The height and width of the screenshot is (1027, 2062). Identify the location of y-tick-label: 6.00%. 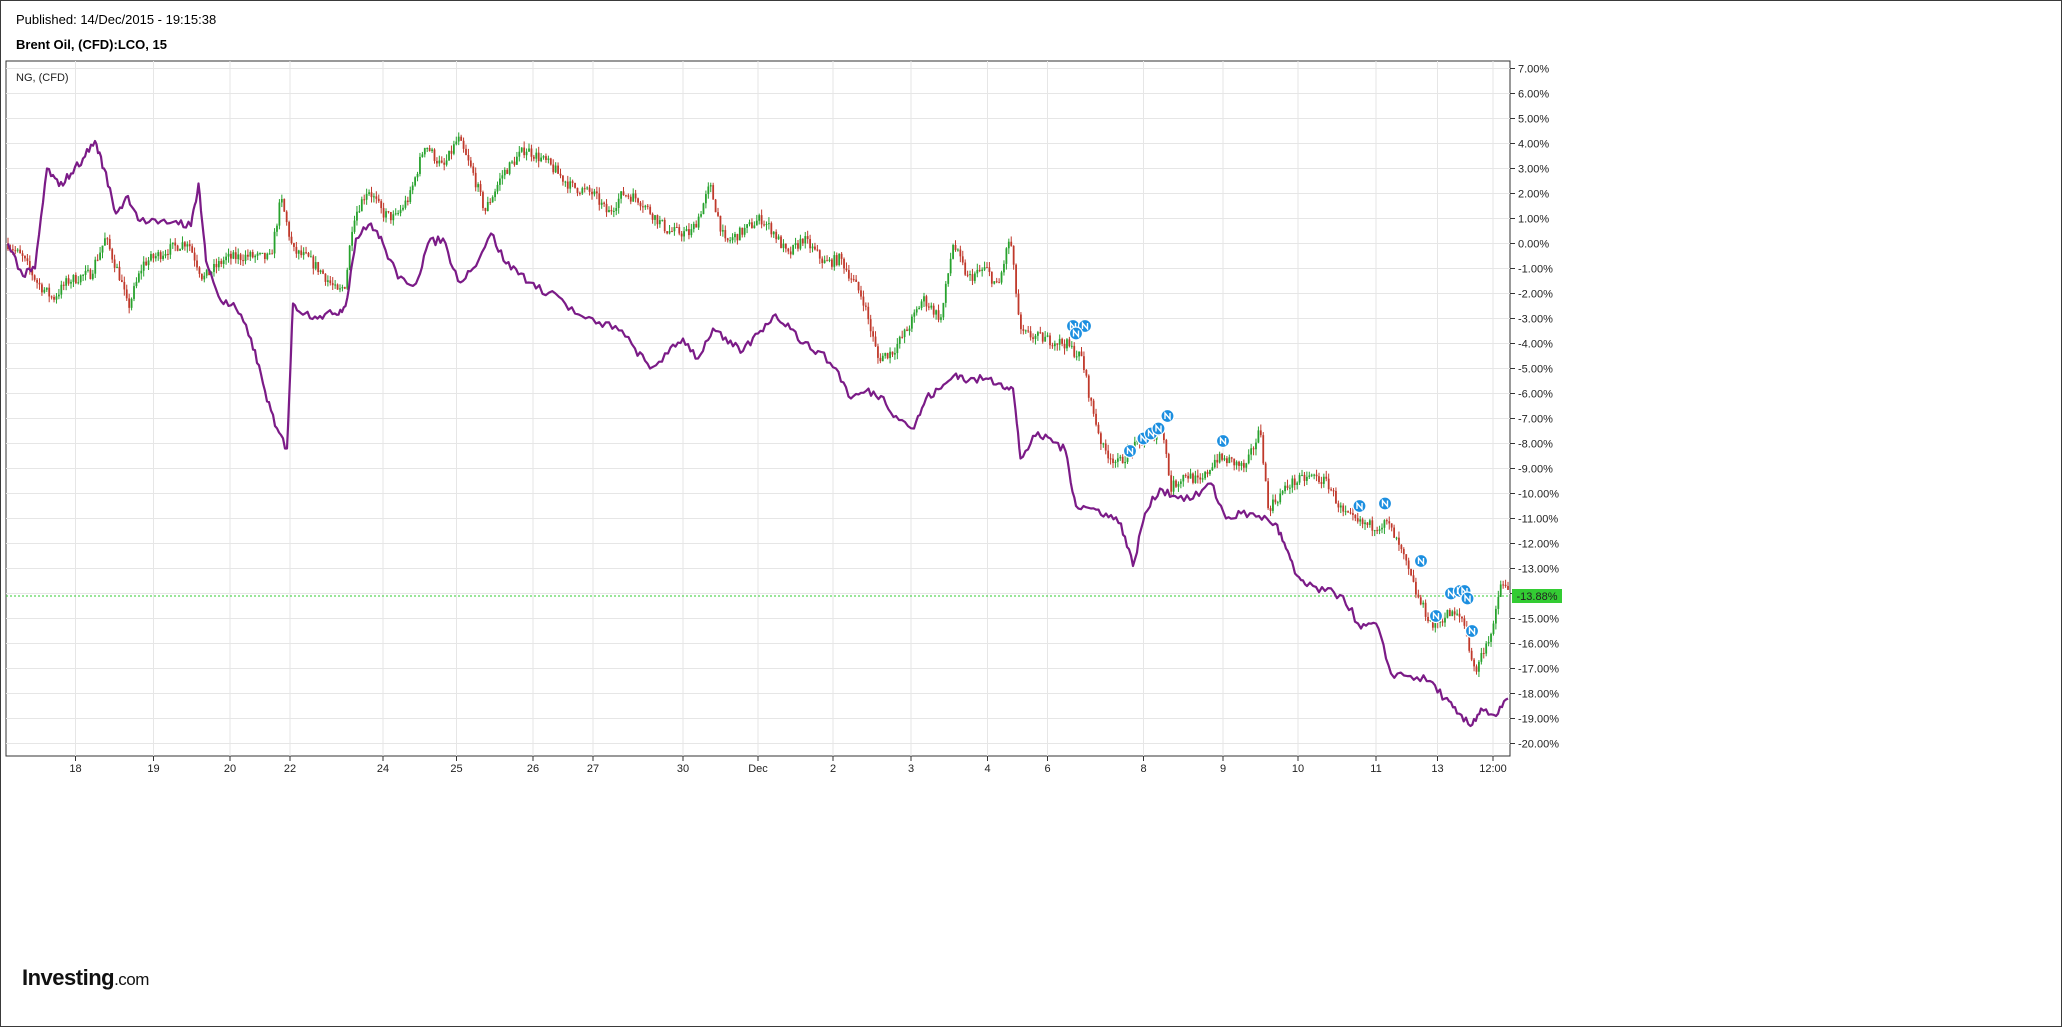
(1533, 95).